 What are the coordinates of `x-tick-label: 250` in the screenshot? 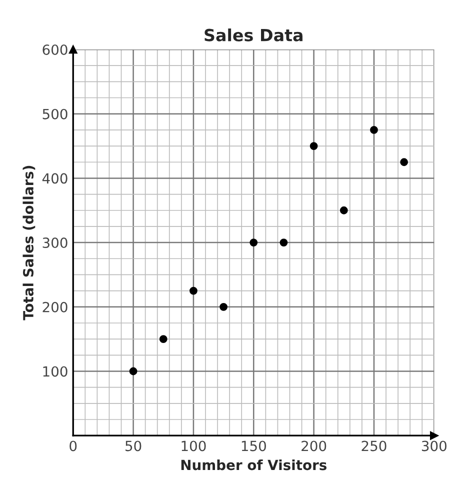 It's located at (374, 446).